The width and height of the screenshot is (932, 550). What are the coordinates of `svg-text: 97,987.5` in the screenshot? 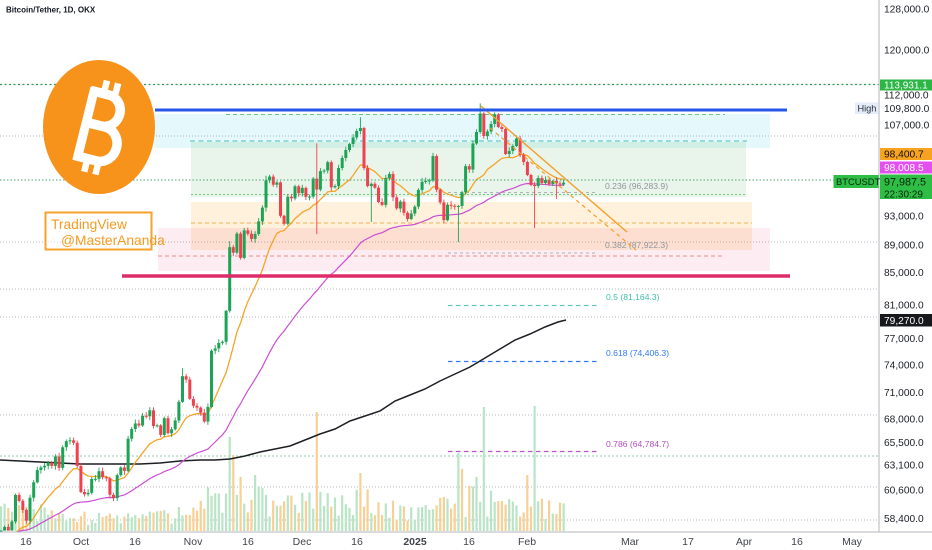 It's located at (905, 182).